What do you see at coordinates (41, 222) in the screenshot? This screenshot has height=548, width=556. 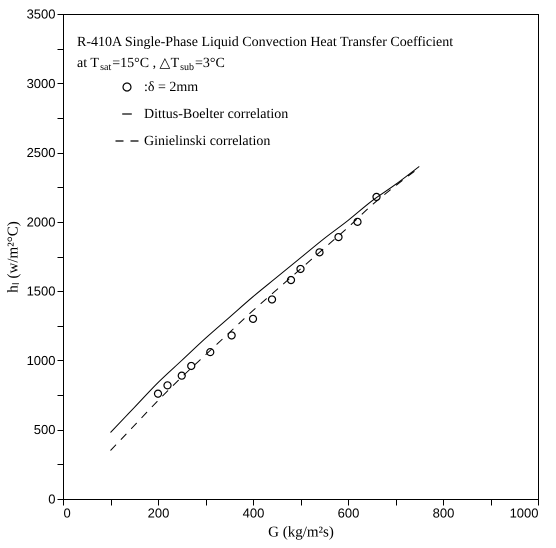 I see `y-tick-label: 2000` at bounding box center [41, 222].